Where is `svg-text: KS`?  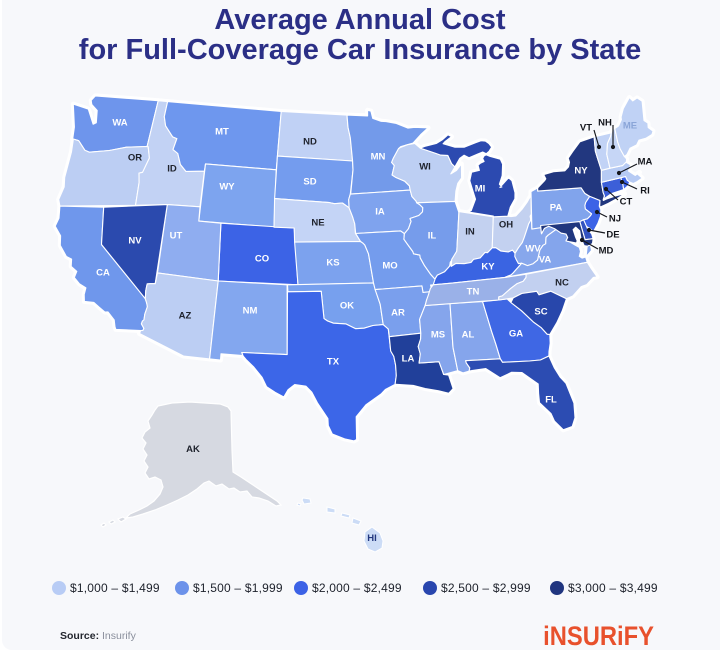 svg-text: KS is located at coordinates (332, 263).